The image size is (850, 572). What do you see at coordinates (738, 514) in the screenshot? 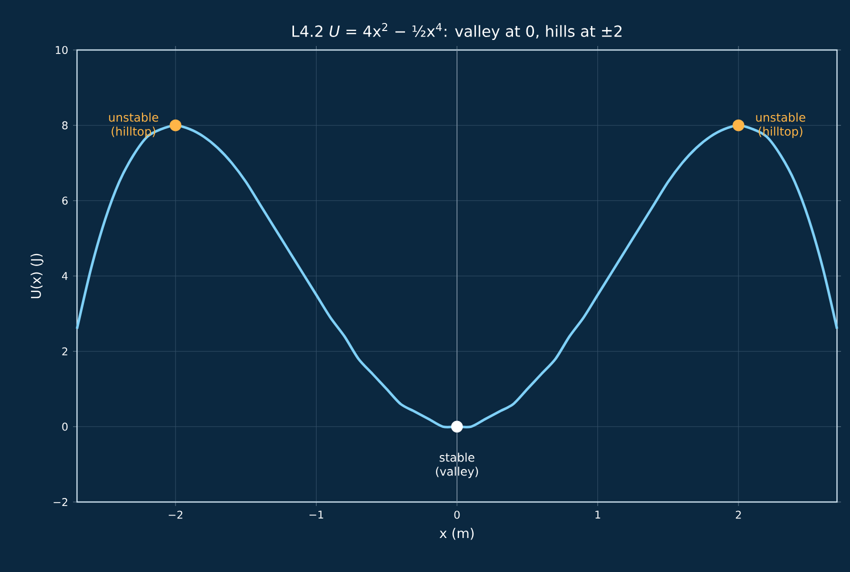
I see `x-tick-label: 2` at bounding box center [738, 514].